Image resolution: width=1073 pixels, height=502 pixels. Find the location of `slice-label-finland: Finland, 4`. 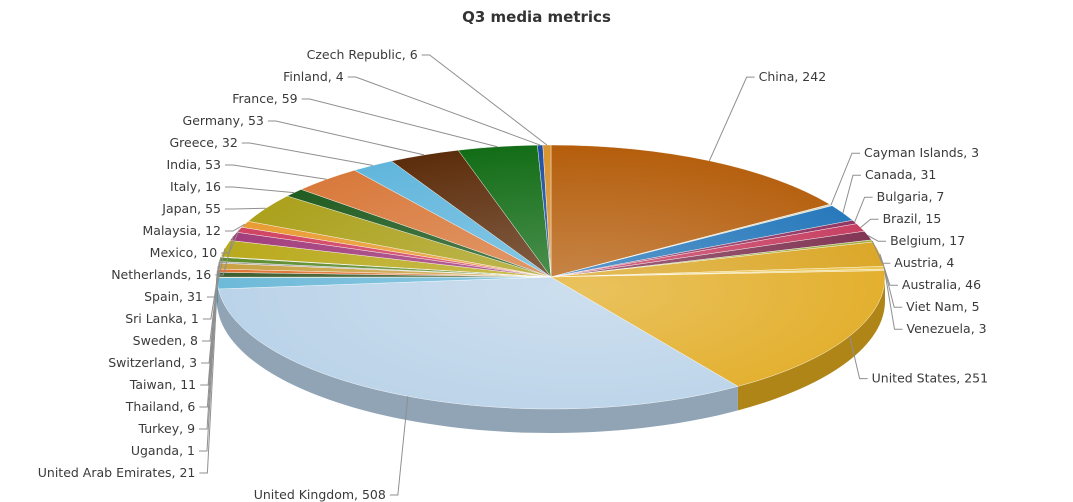

slice-label-finland: Finland, 4 is located at coordinates (313, 76).